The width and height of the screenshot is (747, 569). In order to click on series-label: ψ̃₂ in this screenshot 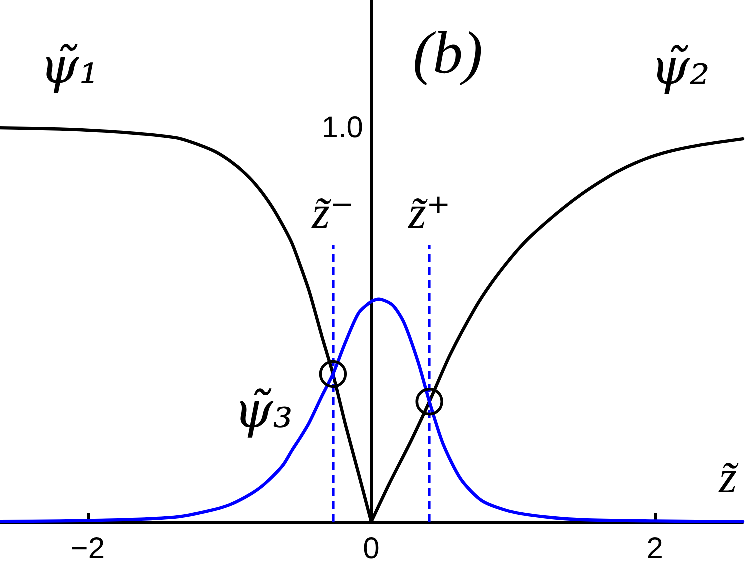, I will do `click(680, 67)`.